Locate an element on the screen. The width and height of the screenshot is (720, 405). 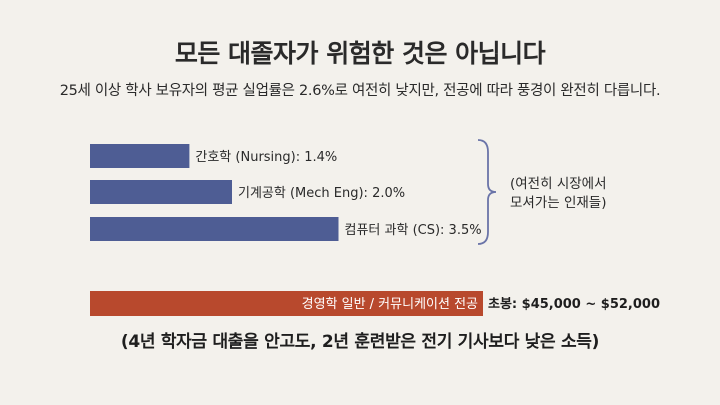
footer-note: (4년 학자금 대출을 안고도, 2년 훈련받은 전기 기사보다 낮은 소득) is located at coordinates (360, 342).